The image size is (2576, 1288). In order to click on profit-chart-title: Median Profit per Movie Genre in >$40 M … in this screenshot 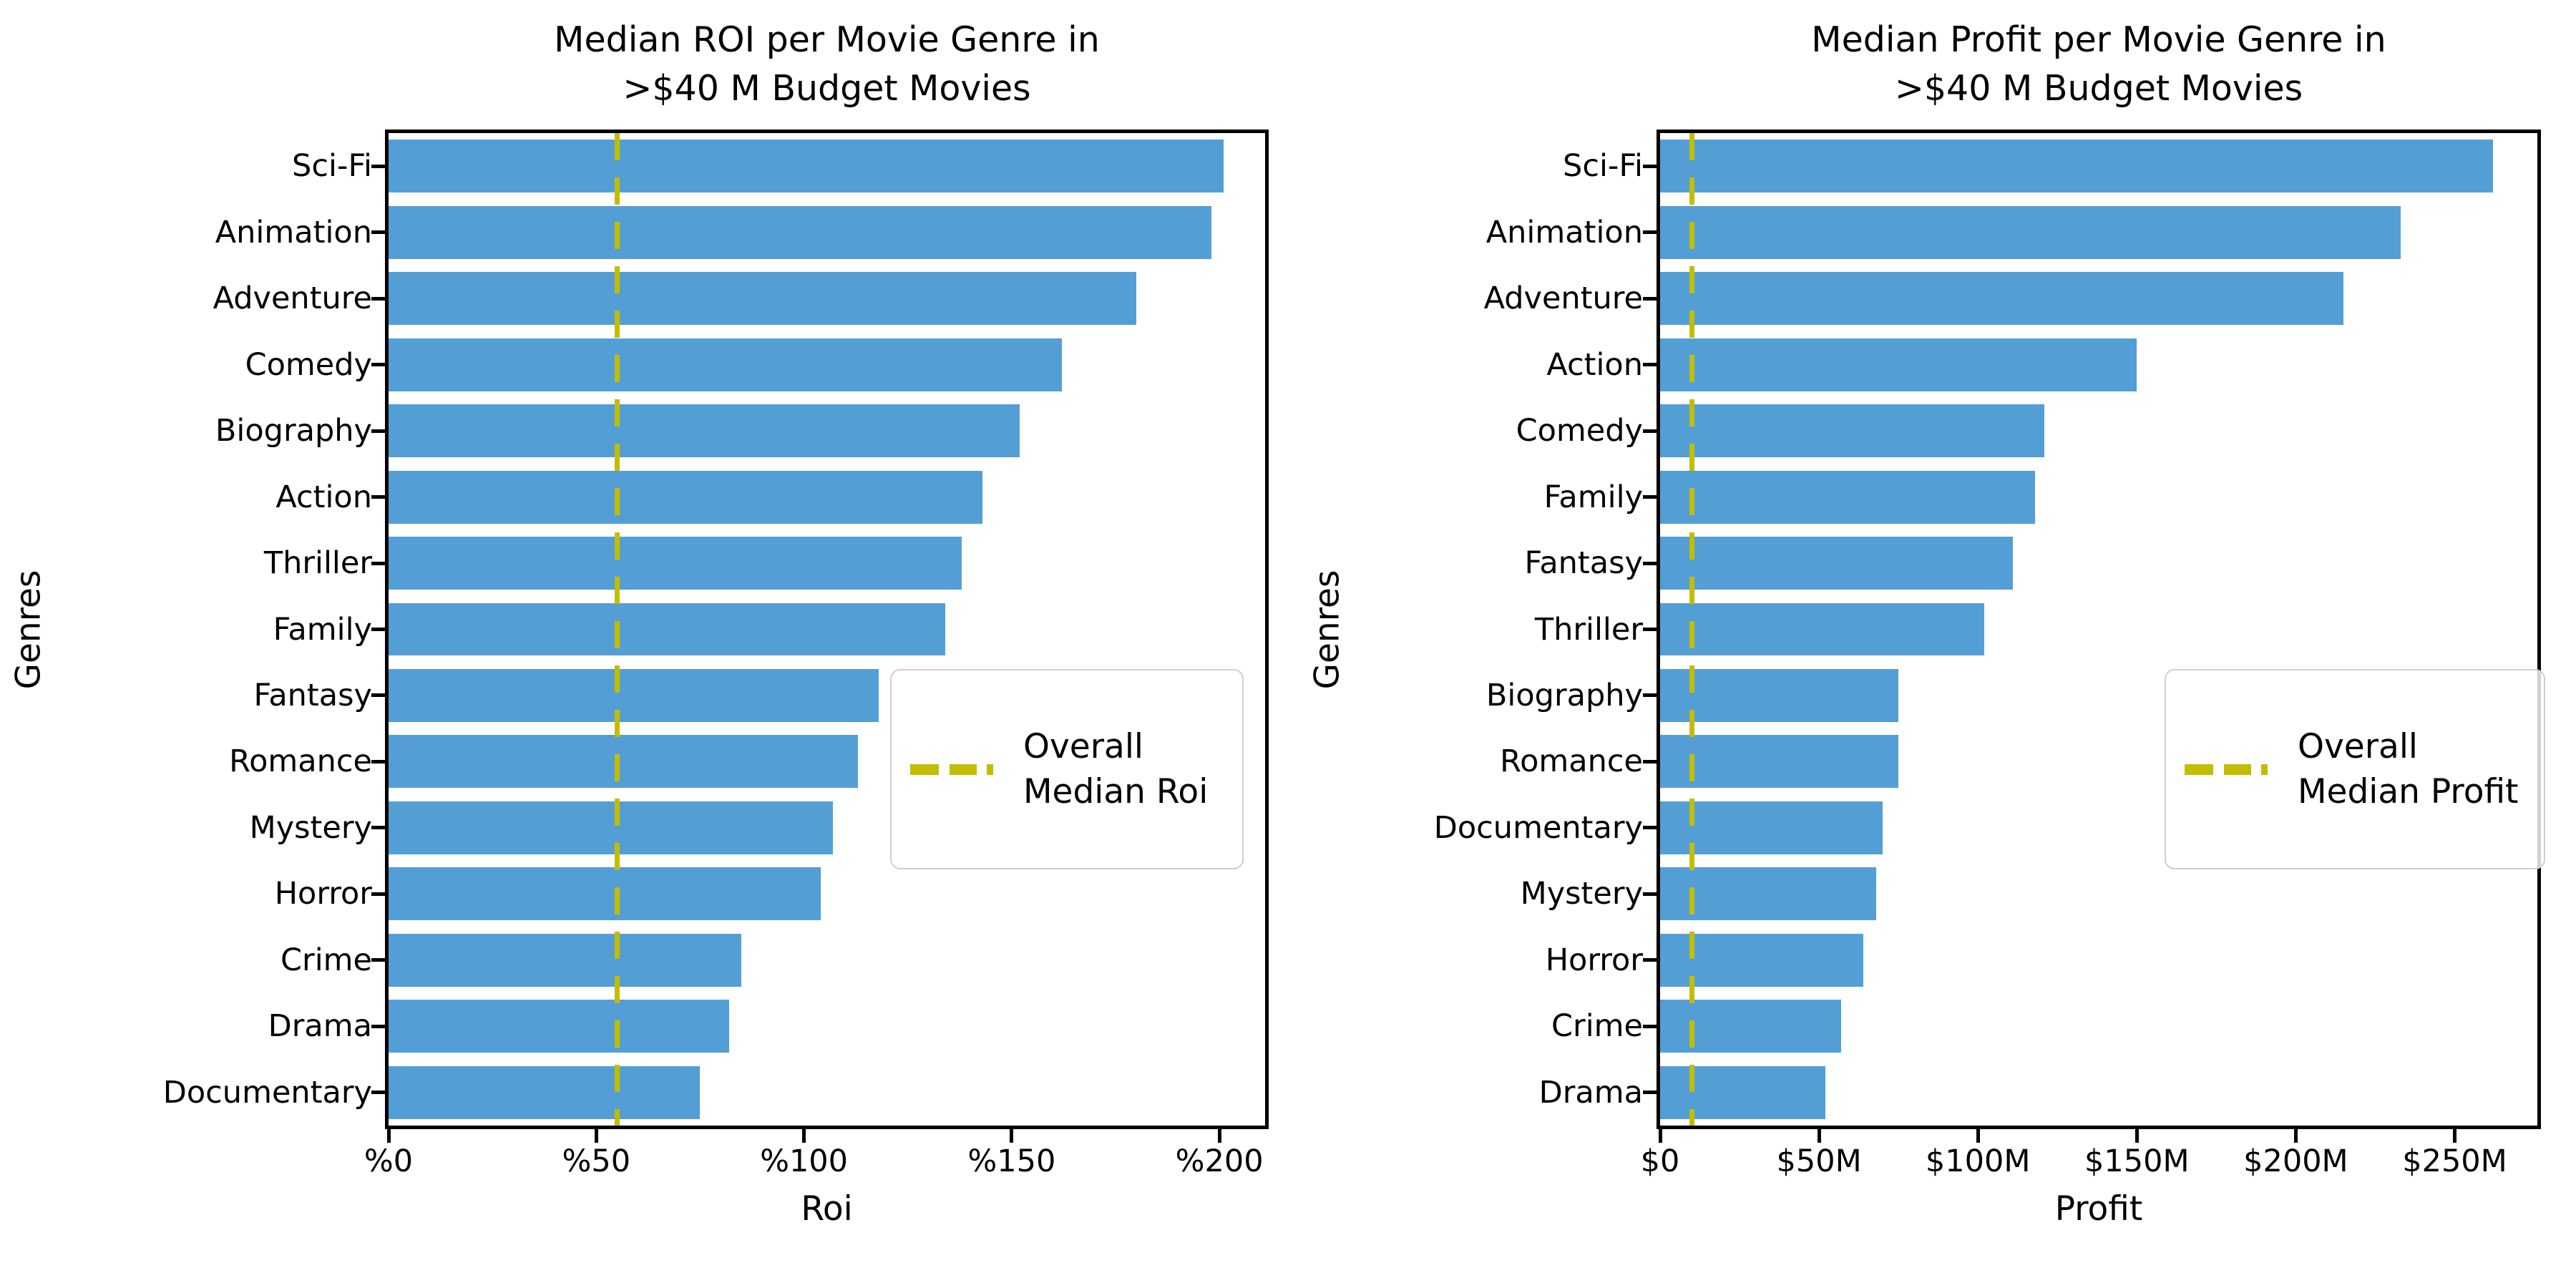, I will do `click(2098, 64)`.